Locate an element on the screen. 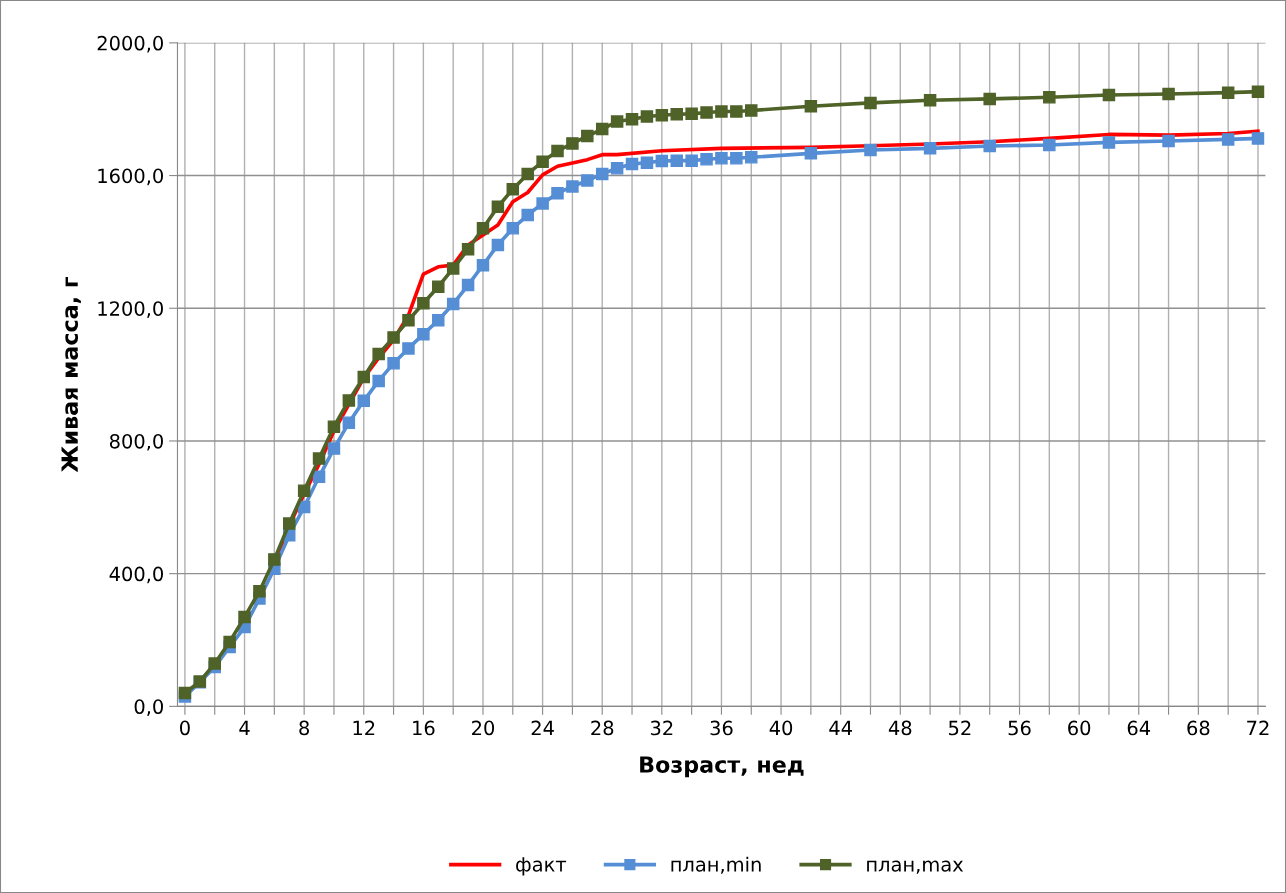 Image resolution: width=1286 pixels, height=893 pixels. x-axis-title: Возраст, нед is located at coordinates (722, 767).